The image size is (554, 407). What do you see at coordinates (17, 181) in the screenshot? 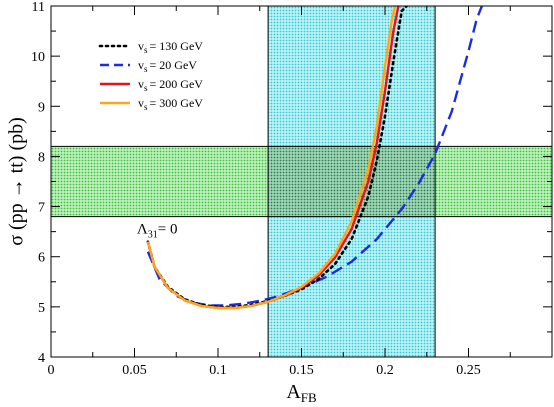
I see `y-axis-label: σ (pp → tt) (pb)` at bounding box center [17, 181].